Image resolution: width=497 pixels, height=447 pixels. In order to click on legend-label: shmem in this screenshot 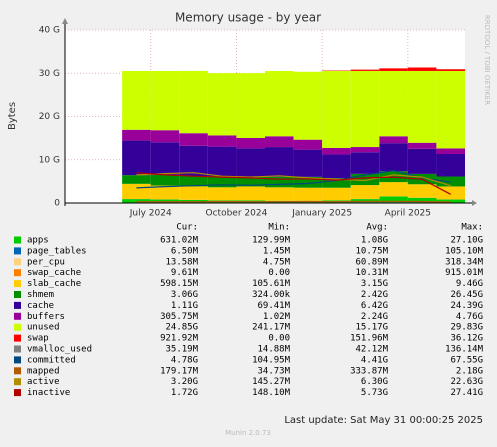, I will do `click(40, 295)`.